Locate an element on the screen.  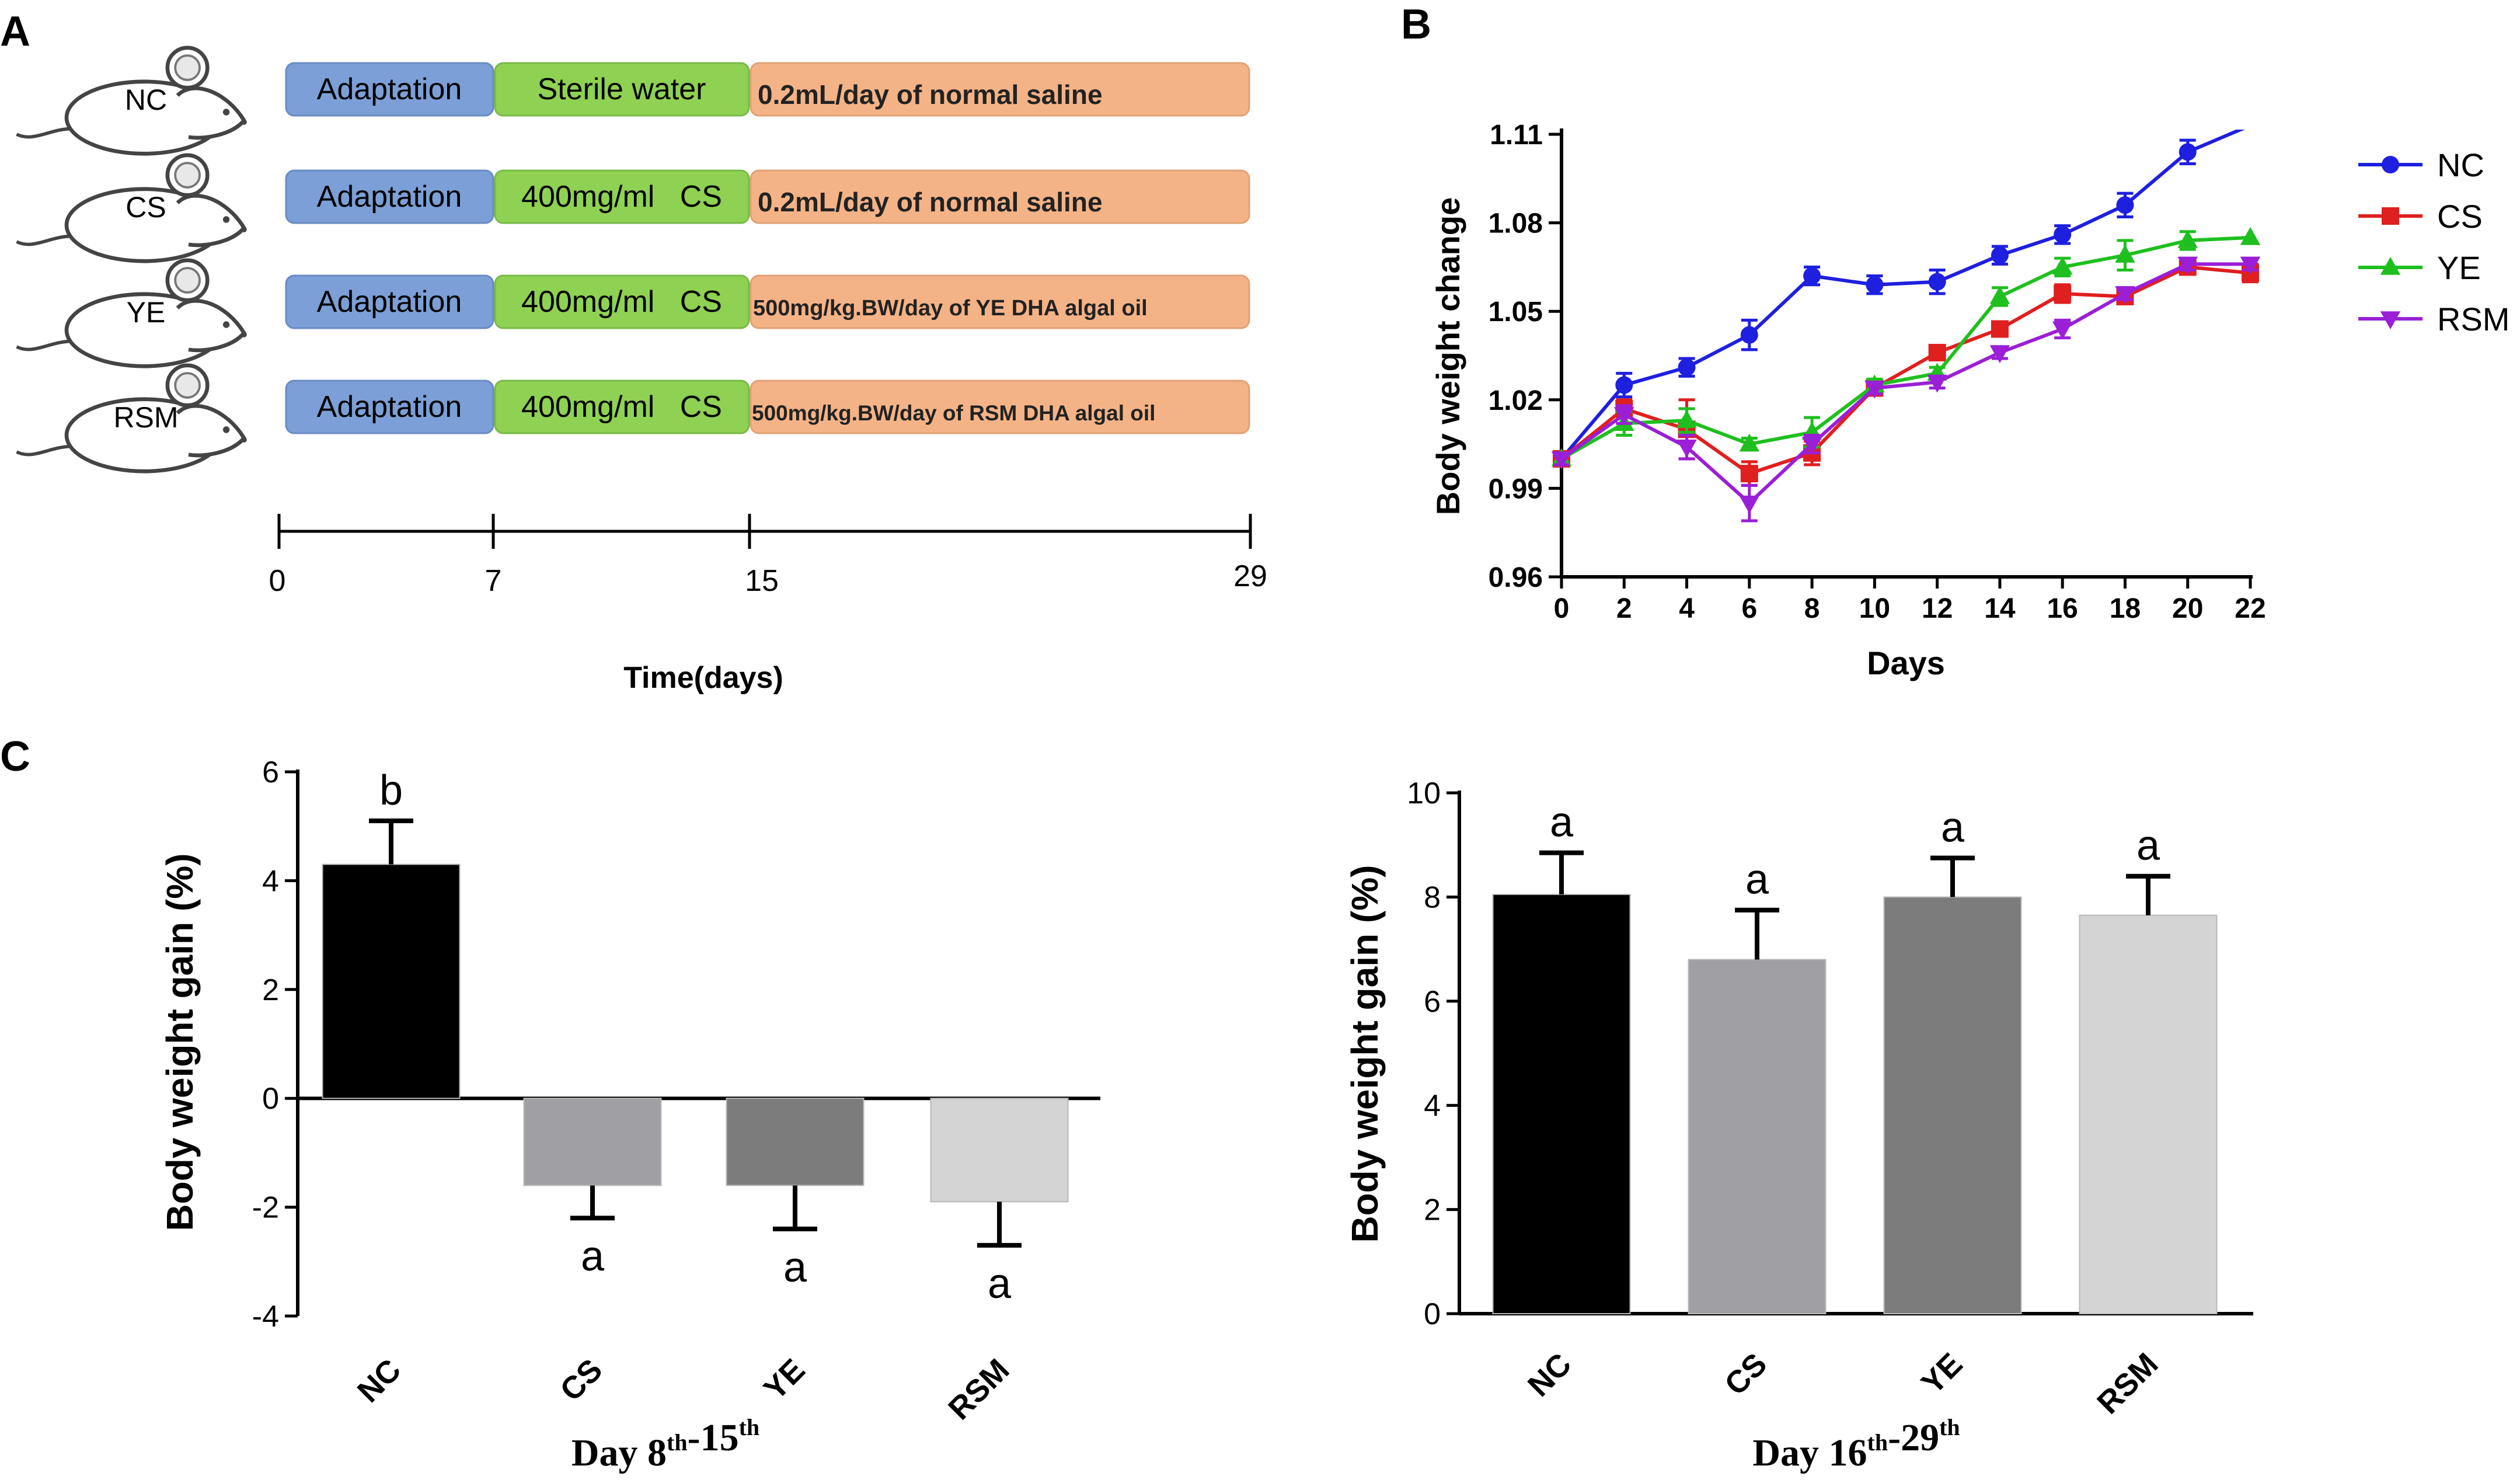
category-label: YE is located at coordinates (1942, 1373).